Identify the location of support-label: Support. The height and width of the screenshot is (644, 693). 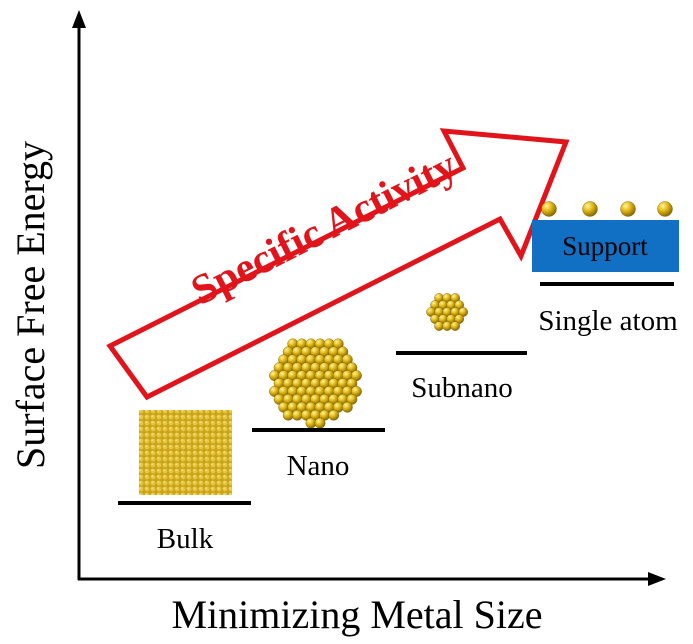
(605, 246).